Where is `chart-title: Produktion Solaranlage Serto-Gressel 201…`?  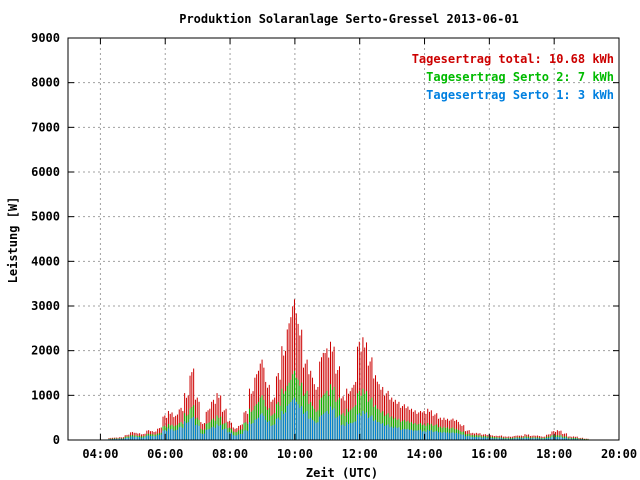
chart-title: Produktion Solaranlage Serto-Gressel 201… is located at coordinates (349, 19).